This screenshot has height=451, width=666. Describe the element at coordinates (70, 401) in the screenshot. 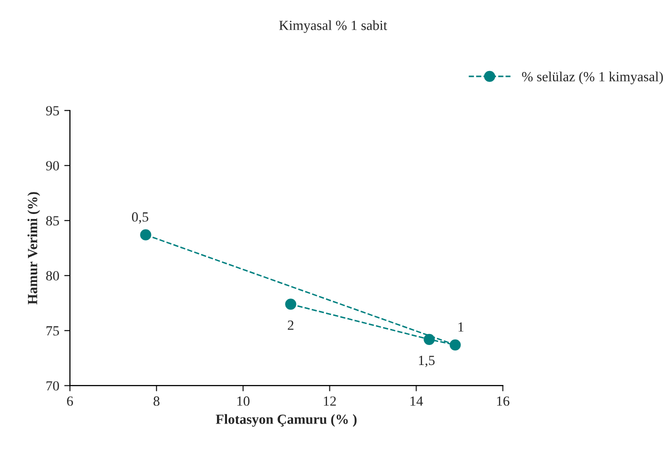

I see `x-tick-label: 6` at that location.